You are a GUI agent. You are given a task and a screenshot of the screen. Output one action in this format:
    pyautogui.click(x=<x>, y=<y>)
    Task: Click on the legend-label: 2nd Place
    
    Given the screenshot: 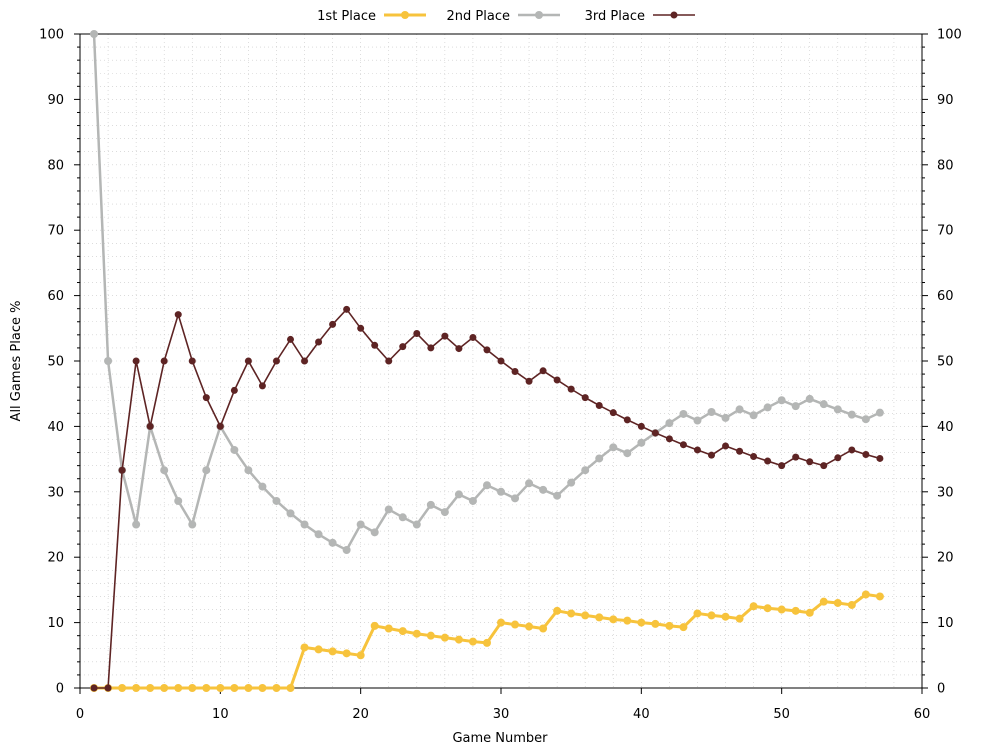 What is the action you would take?
    pyautogui.click(x=478, y=16)
    